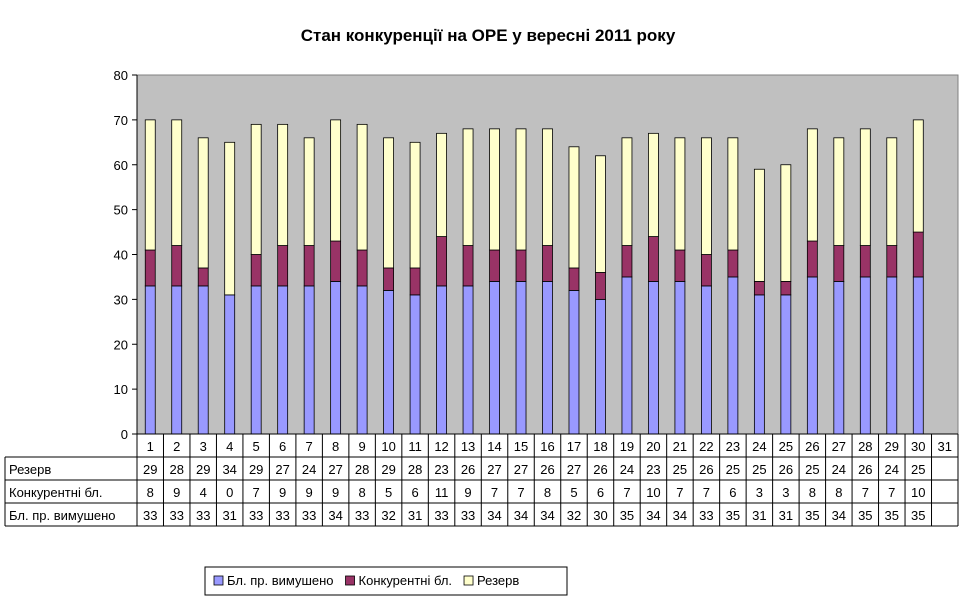 This screenshot has height=609, width=972. What do you see at coordinates (30, 469) in the screenshot?
I see `table-row-label: Резерв` at bounding box center [30, 469].